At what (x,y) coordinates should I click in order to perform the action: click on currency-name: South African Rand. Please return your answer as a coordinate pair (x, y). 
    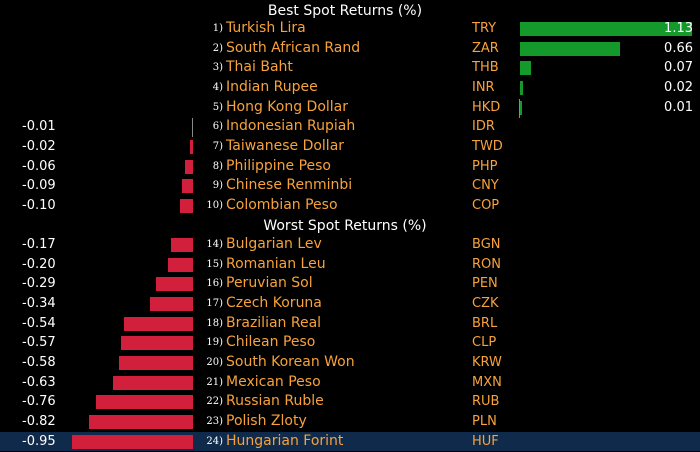
    Looking at the image, I should click on (293, 47).